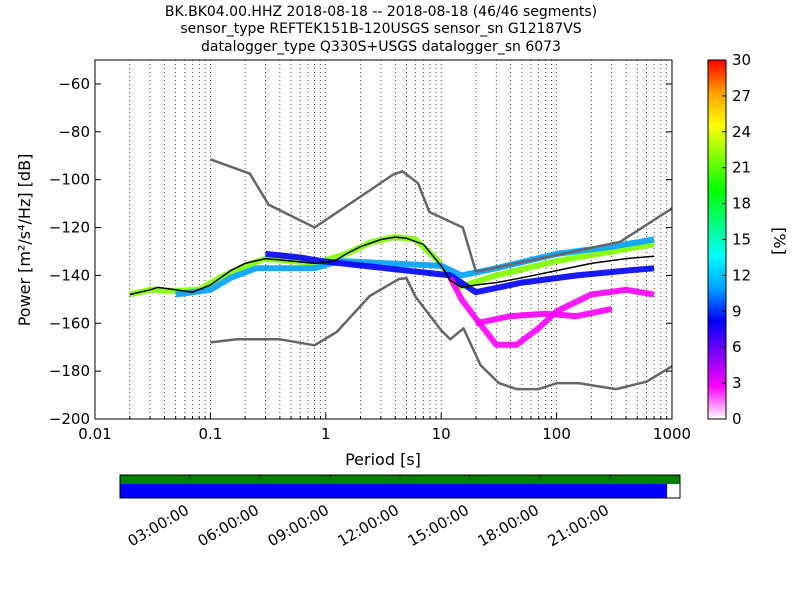 The height and width of the screenshot is (600, 800). I want to click on colorbar-tick-label: 6, so click(737, 347).